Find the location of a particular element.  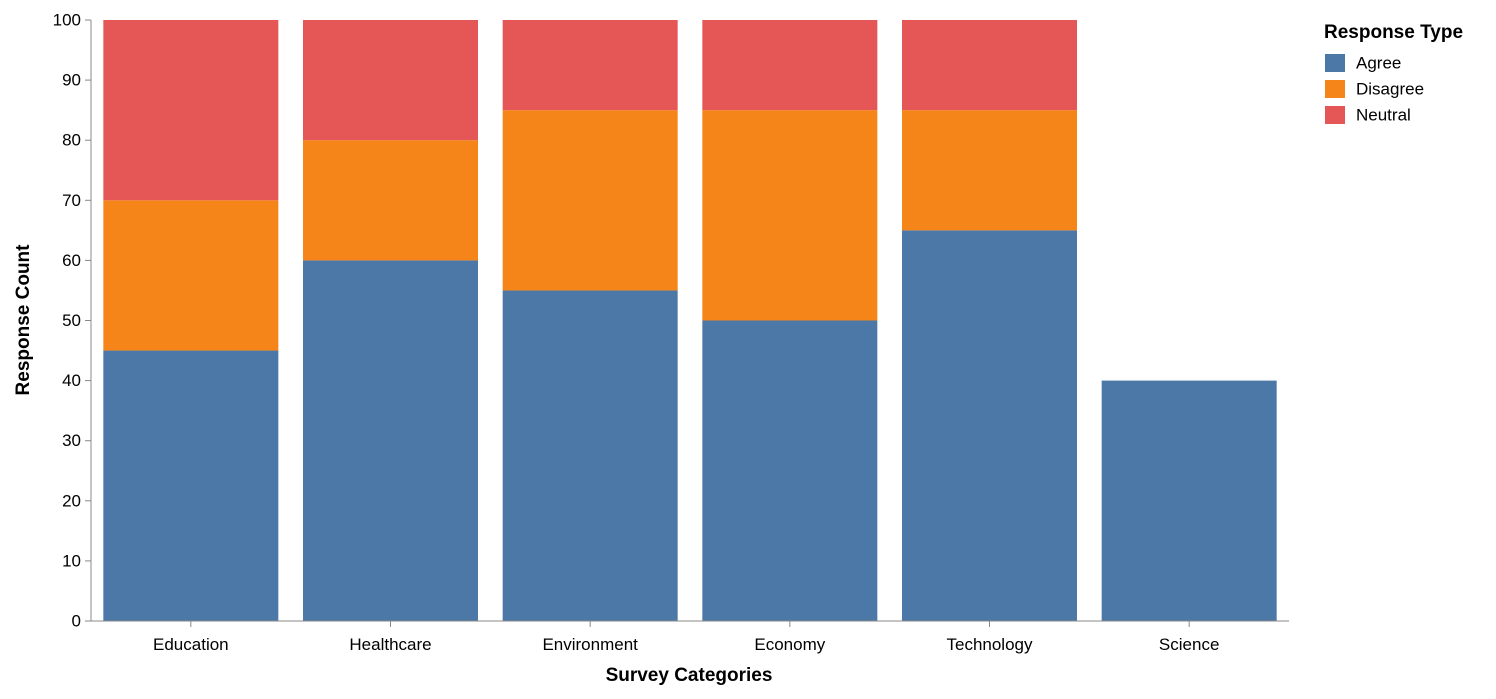

bar-economy-agree is located at coordinates (790, 470).